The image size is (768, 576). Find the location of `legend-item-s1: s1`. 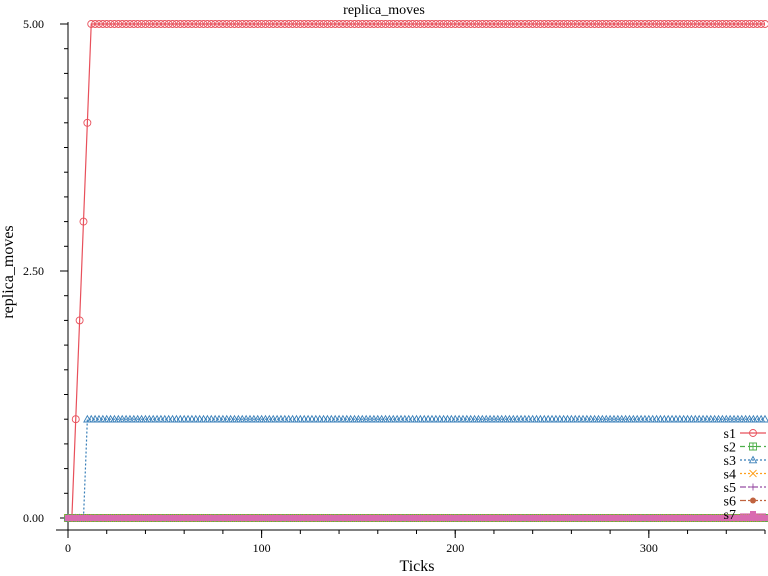

legend-item-s1: s1 is located at coordinates (745, 434).